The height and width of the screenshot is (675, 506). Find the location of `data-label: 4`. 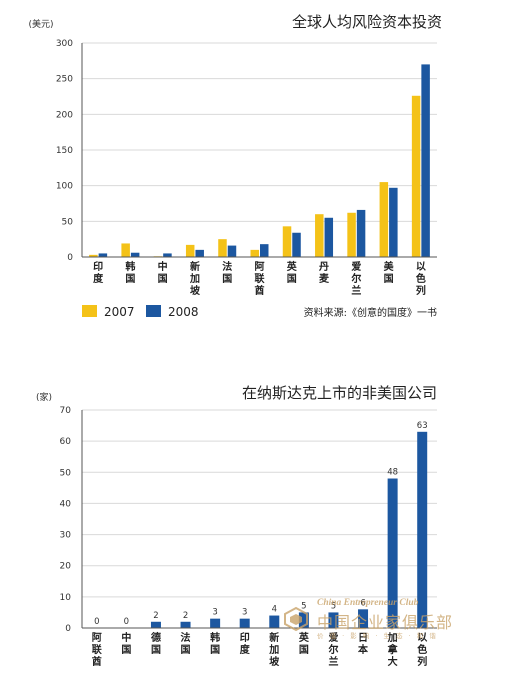

data-label: 4 is located at coordinates (274, 610).